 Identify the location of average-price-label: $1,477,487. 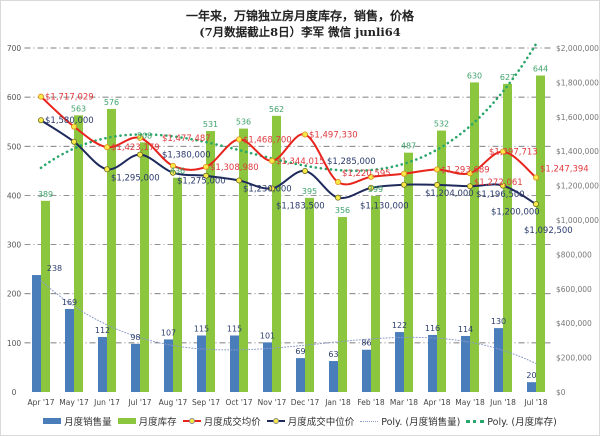
(186, 139).